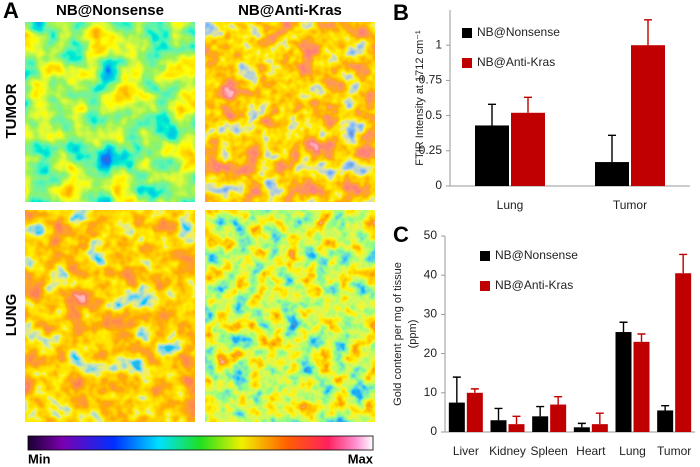  I want to click on x-tick-label: Kidney, so click(507, 451).